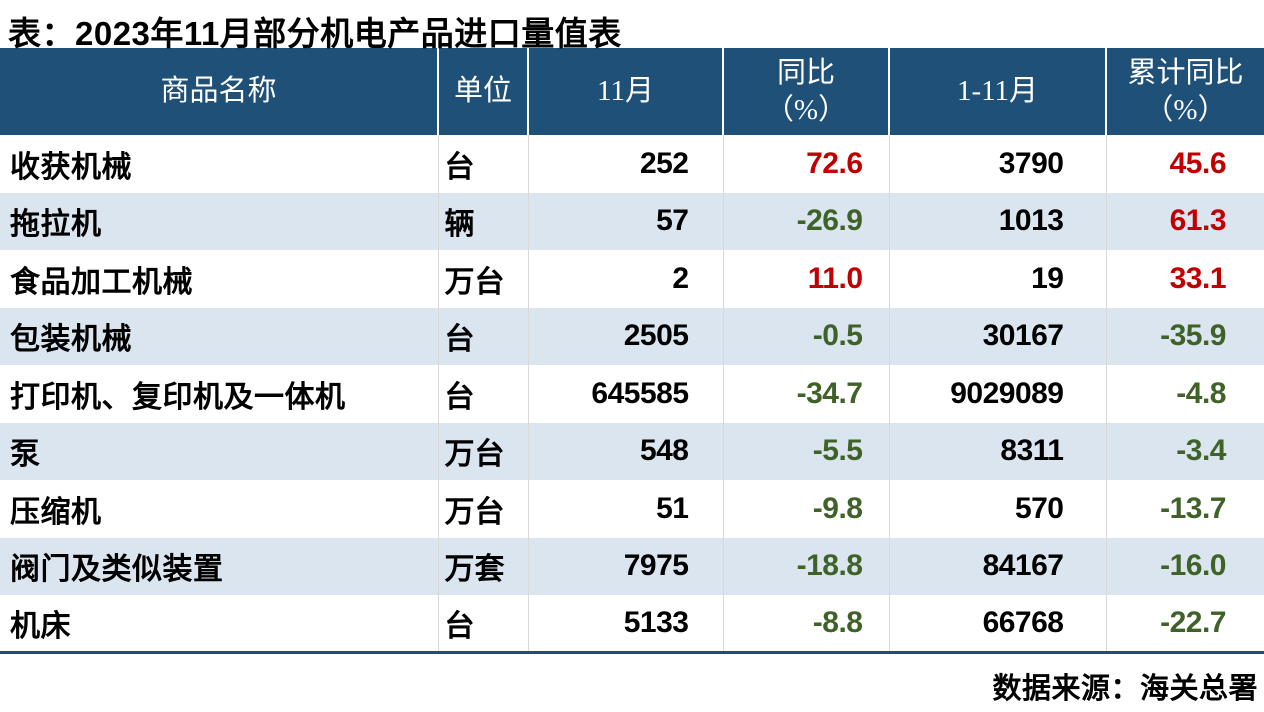  Describe the element at coordinates (219, 164) in the screenshot. I see `product-name-cell: 收获机械` at that location.